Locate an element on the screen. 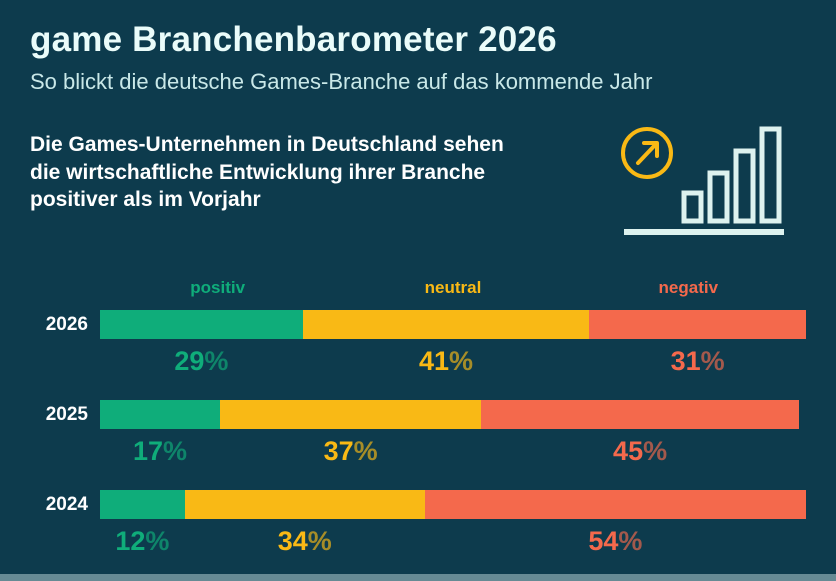 The image size is (836, 581). percent-value: 31 is located at coordinates (685, 361).